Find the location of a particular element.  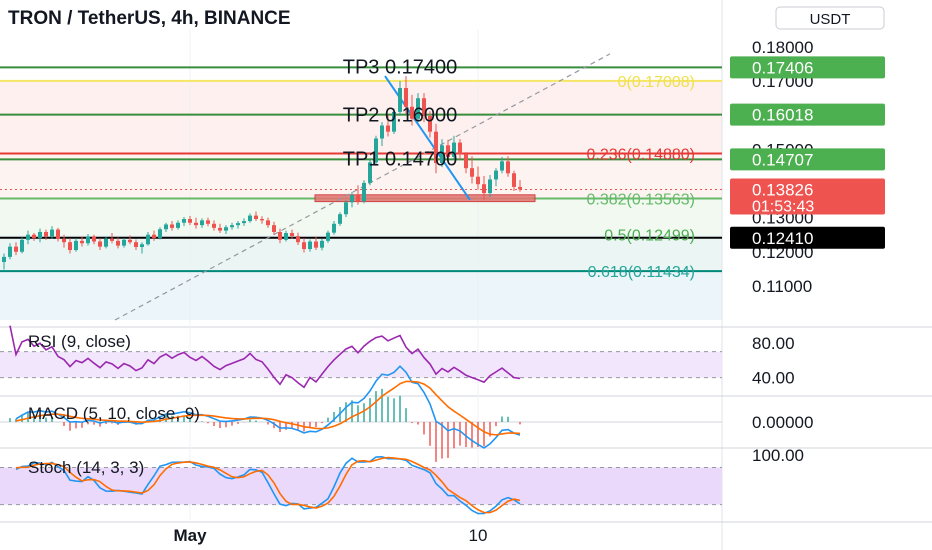

price-badge: 0.17406 is located at coordinates (807, 67).